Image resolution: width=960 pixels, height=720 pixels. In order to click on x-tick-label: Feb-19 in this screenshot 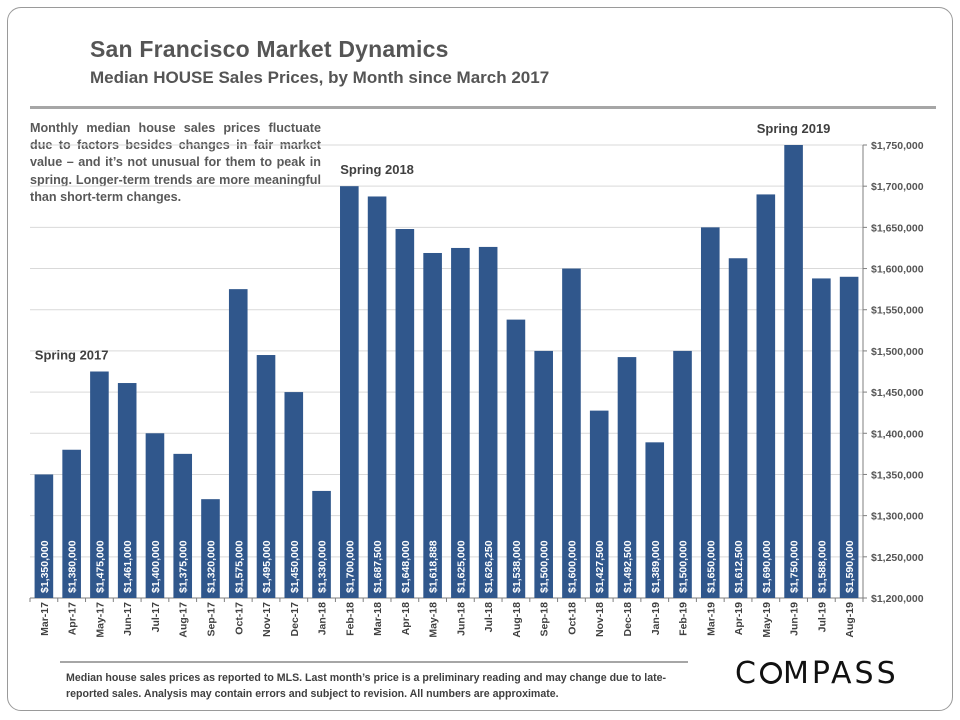, I will do `click(684, 619)`.